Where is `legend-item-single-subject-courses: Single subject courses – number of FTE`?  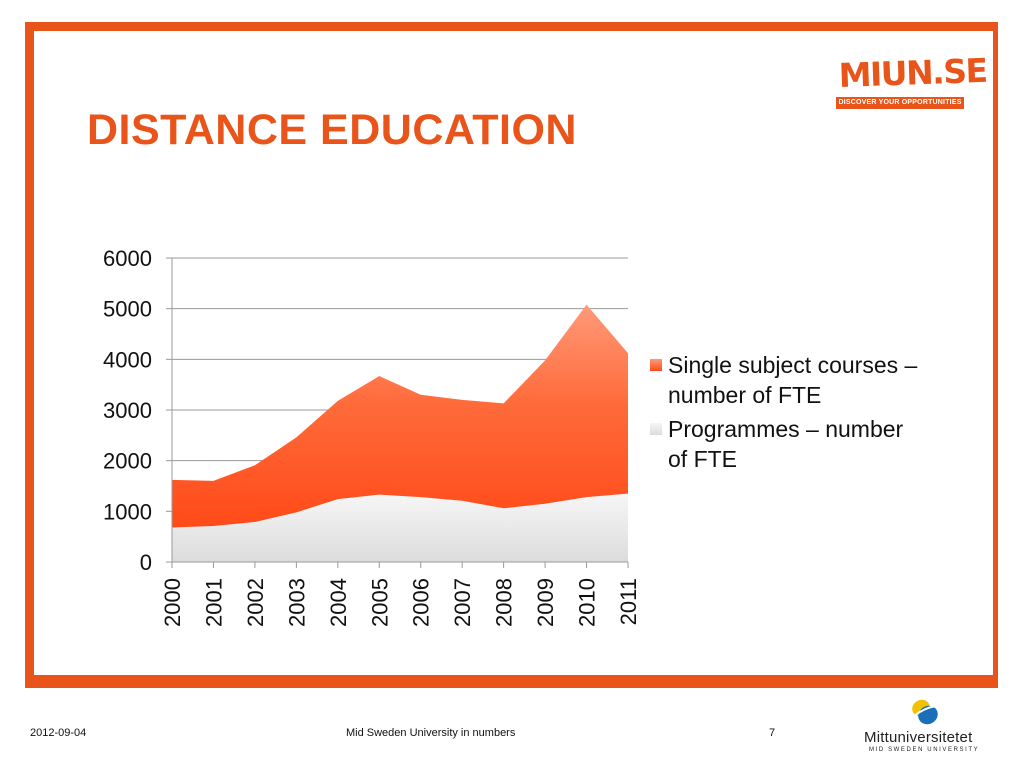
legend-item-single-subject-courses: Single subject courses – number of FTE is located at coordinates (785, 380).